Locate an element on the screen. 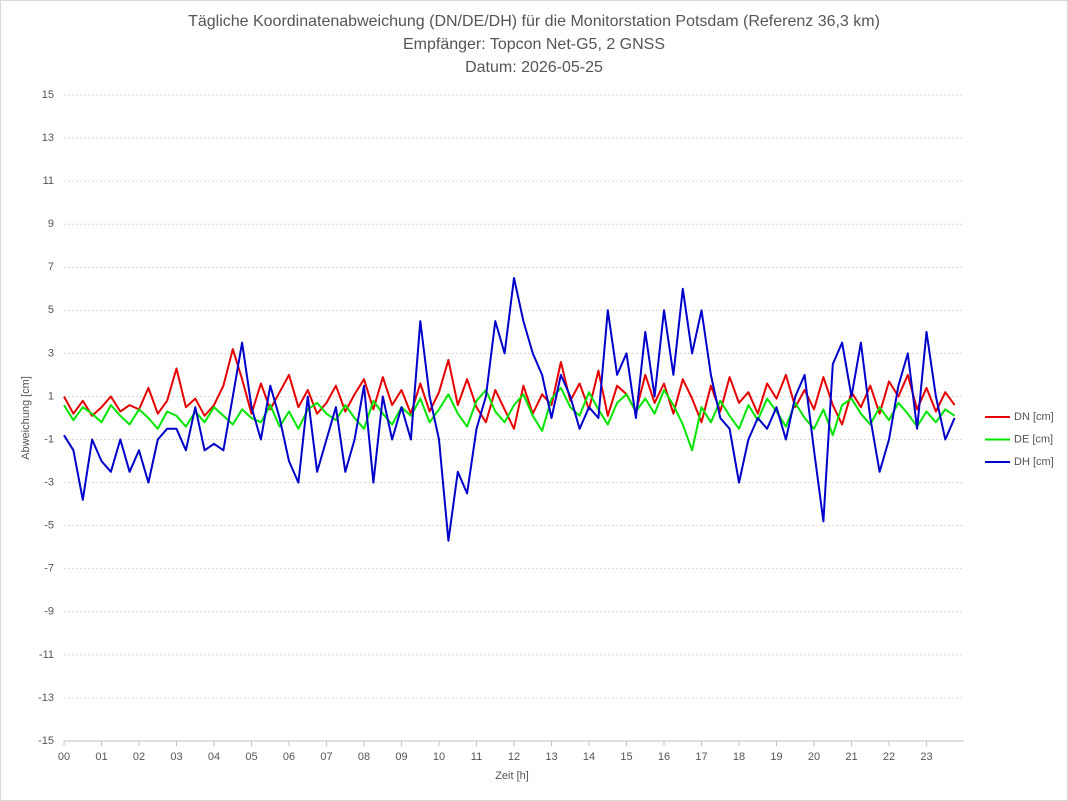 Image resolution: width=1068 pixels, height=801 pixels. x-tick-label: 04 is located at coordinates (214, 757).